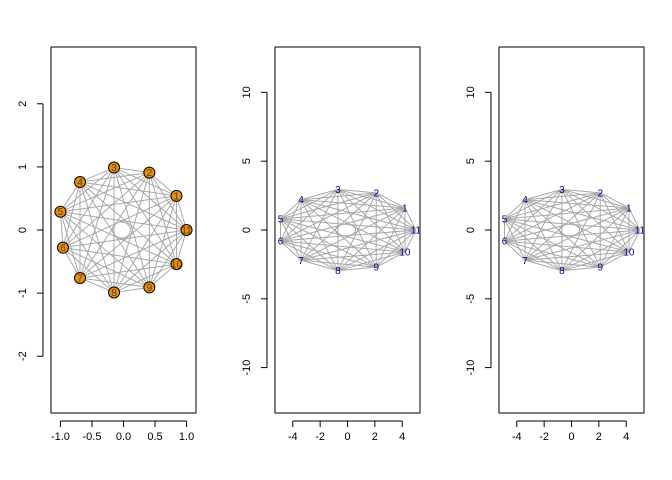 The width and height of the screenshot is (672, 480). What do you see at coordinates (571, 437) in the screenshot?
I see `x-tick-label: 0` at bounding box center [571, 437].